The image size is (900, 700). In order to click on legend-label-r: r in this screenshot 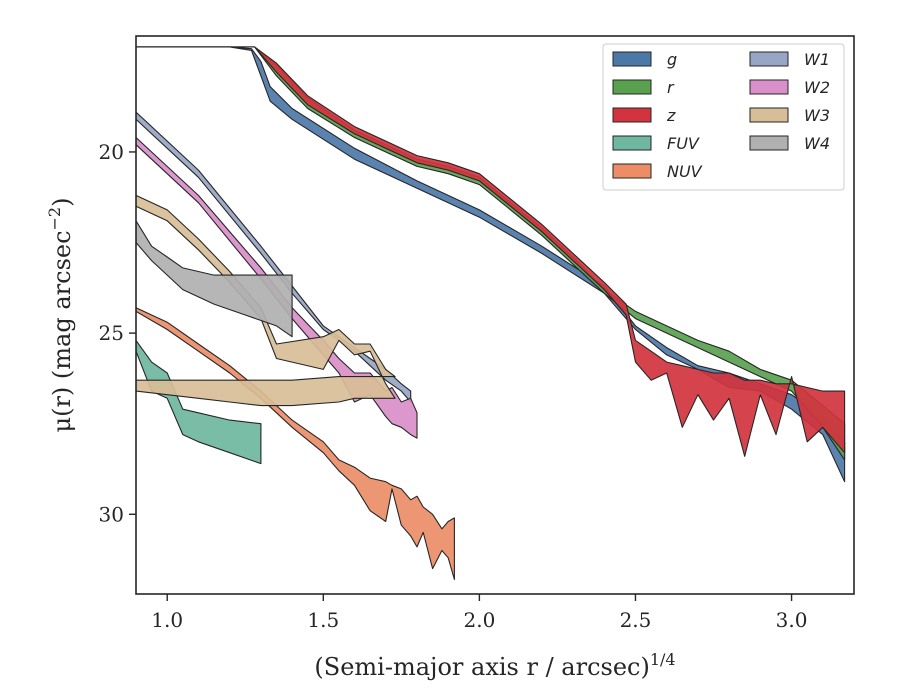, I will do `click(671, 87)`.